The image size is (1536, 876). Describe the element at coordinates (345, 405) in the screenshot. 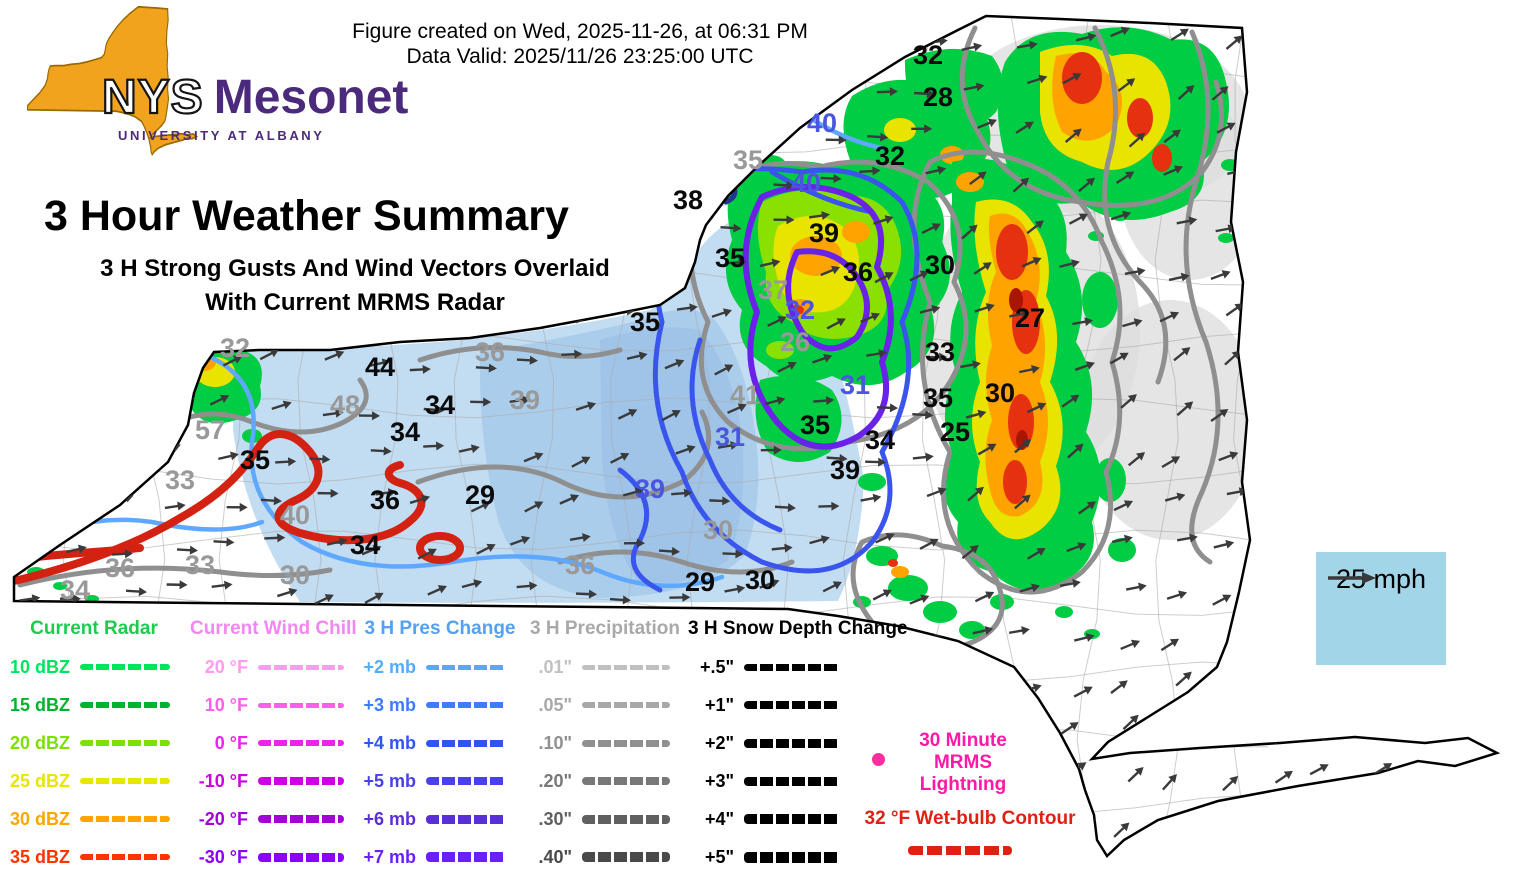

I see `gust-value-label: 48` at that location.